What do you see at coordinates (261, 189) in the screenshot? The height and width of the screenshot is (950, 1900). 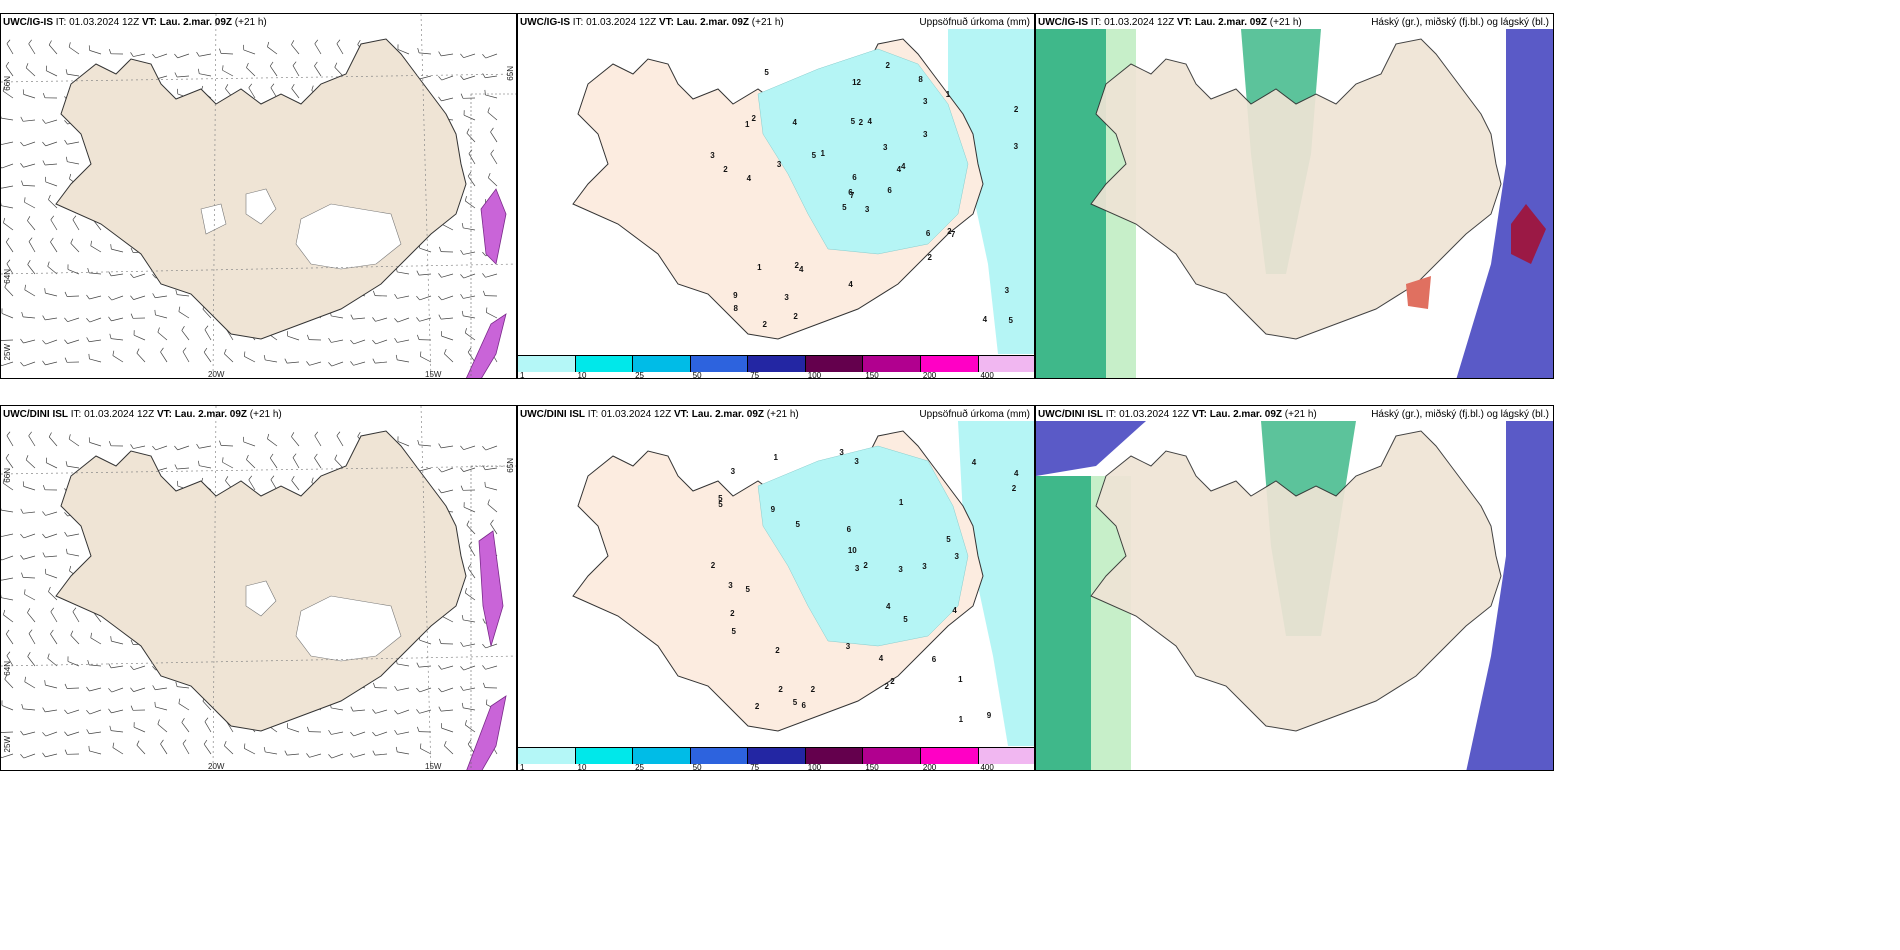 I see `iceland-landmass` at bounding box center [261, 189].